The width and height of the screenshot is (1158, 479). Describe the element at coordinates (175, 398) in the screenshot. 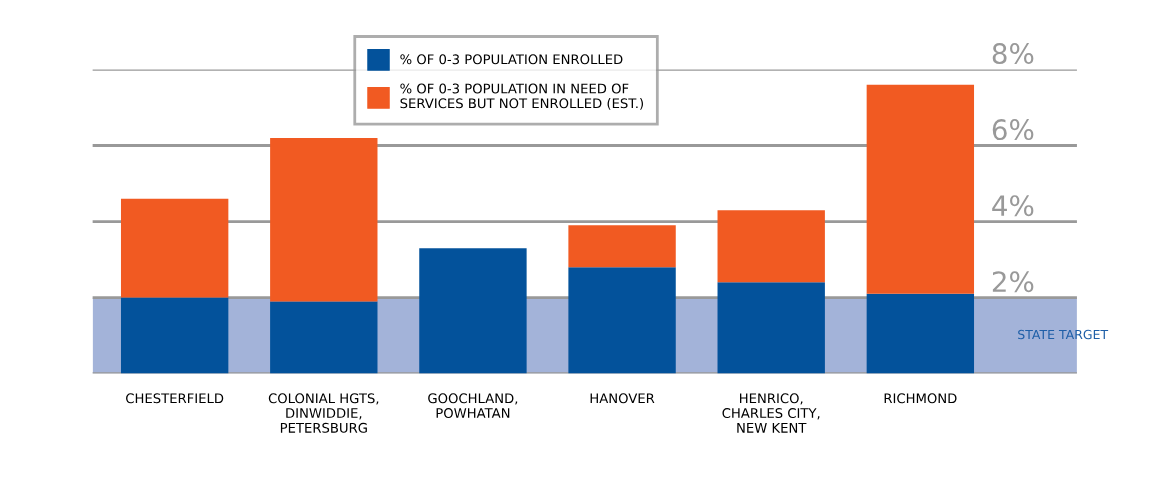

I see `x-tick-label: CHESTERFIELD` at that location.